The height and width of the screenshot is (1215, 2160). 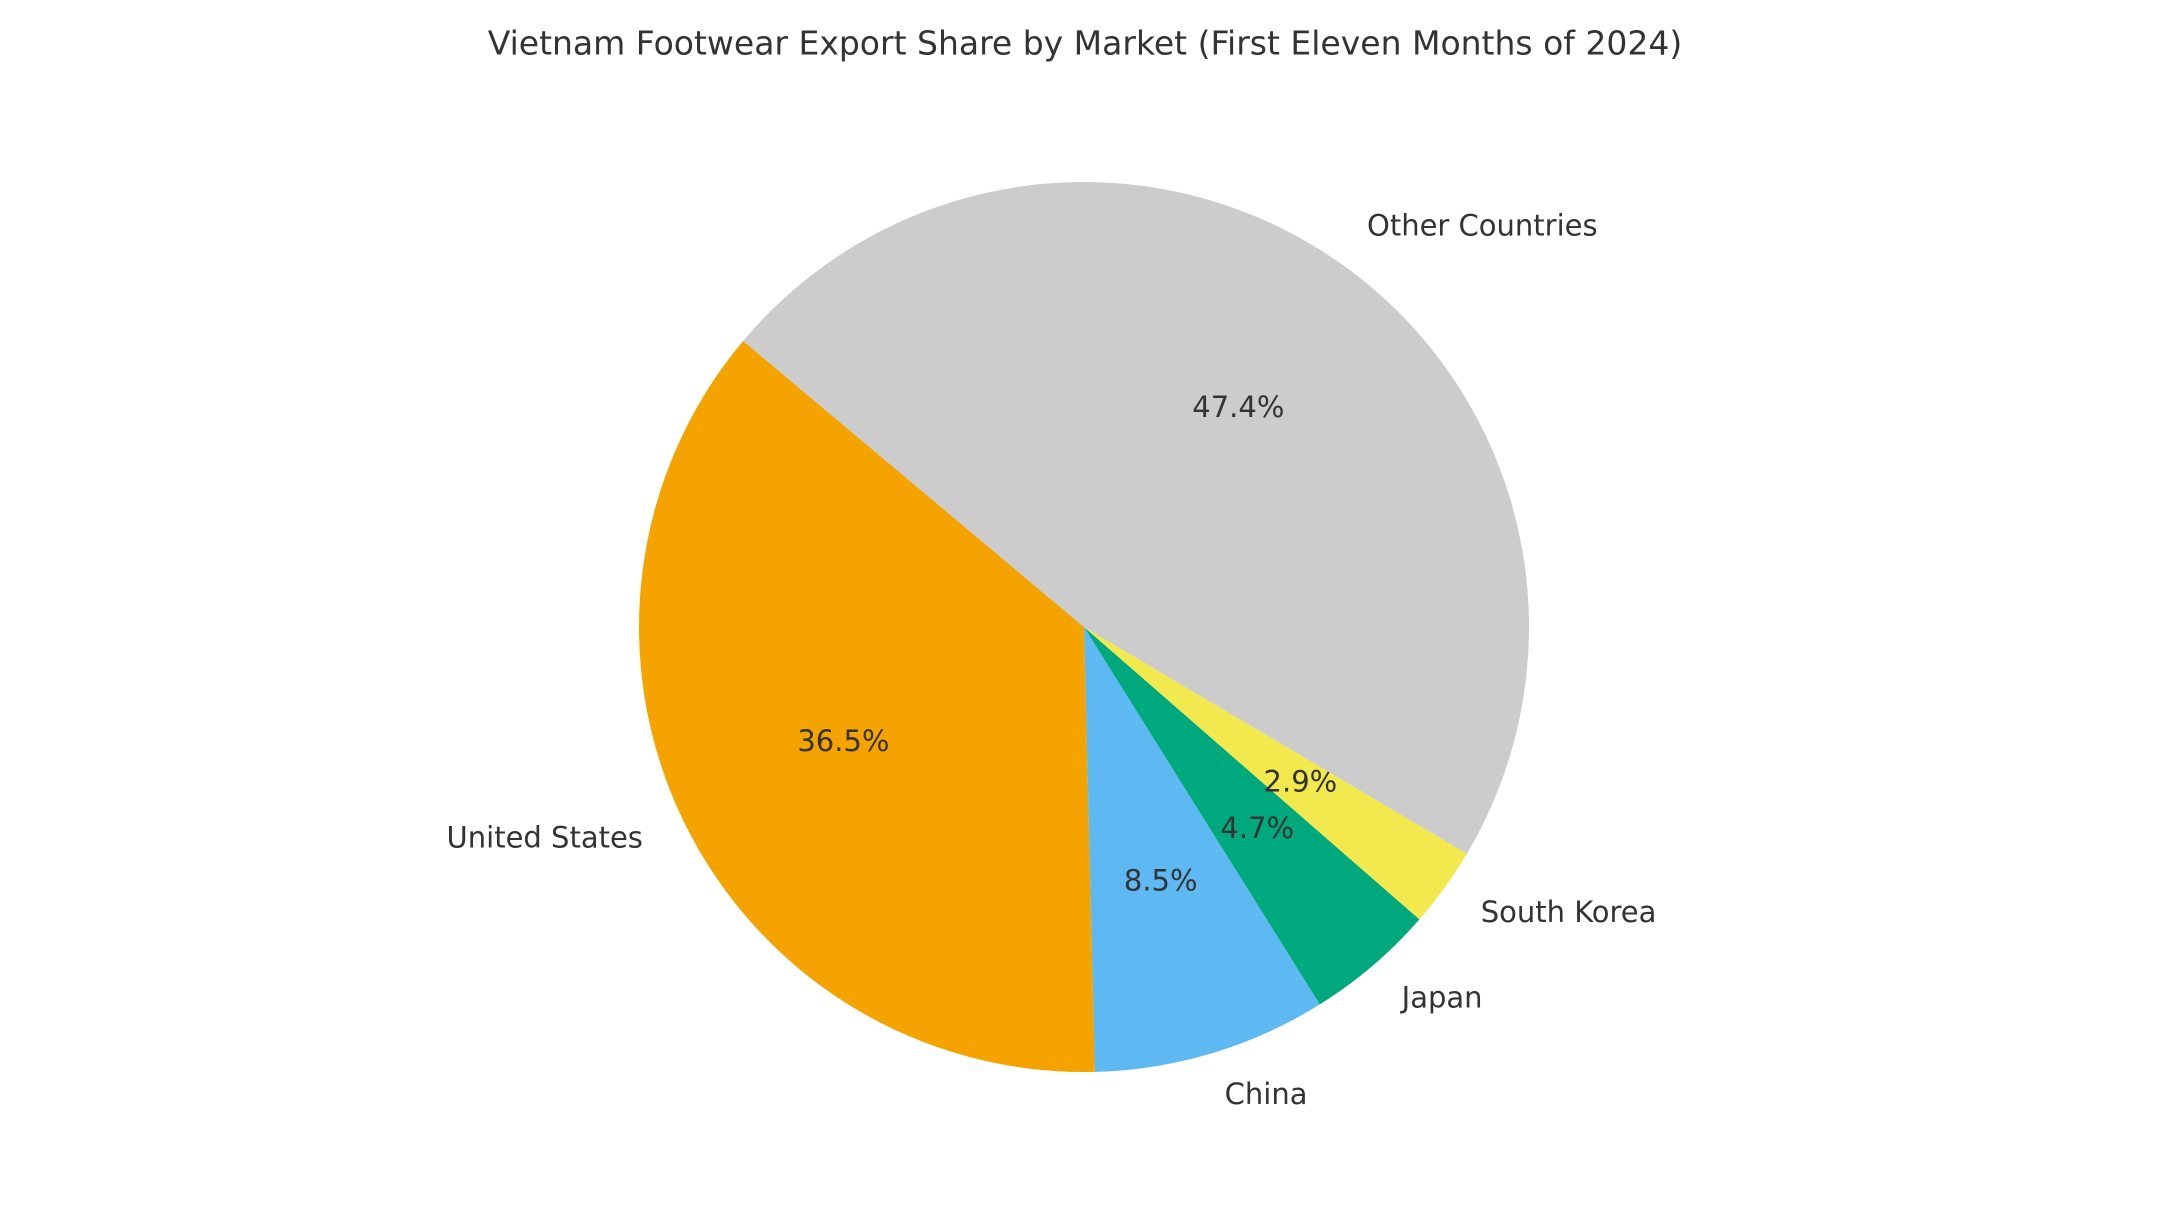 What do you see at coordinates (1301, 781) in the screenshot?
I see `percent-label: 2.9%` at bounding box center [1301, 781].